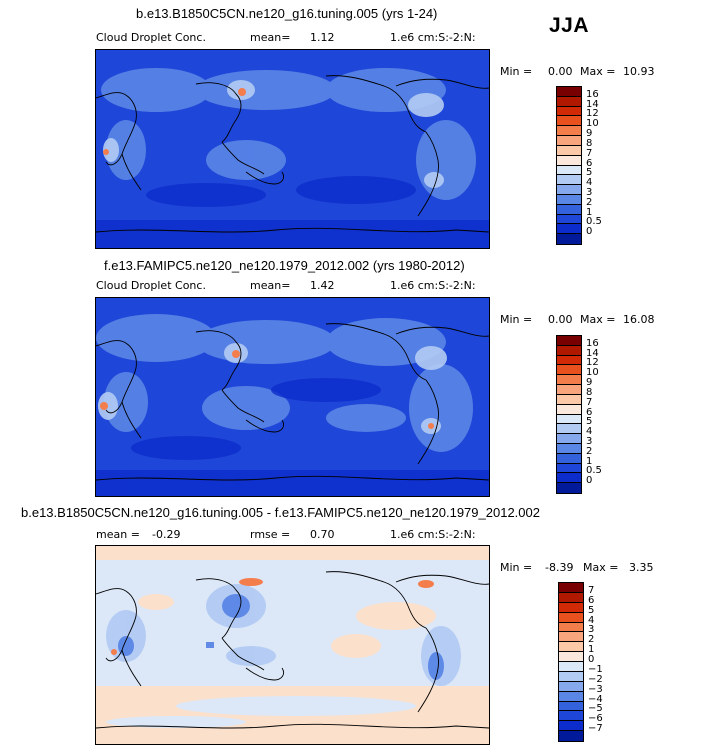  I want to click on panel2-coastlines, so click(292, 402).